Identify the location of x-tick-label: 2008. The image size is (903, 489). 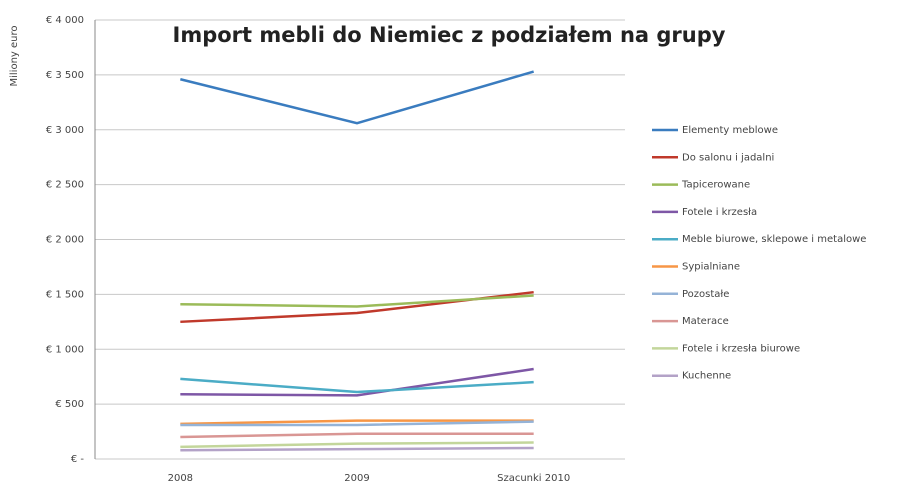
(180, 478).